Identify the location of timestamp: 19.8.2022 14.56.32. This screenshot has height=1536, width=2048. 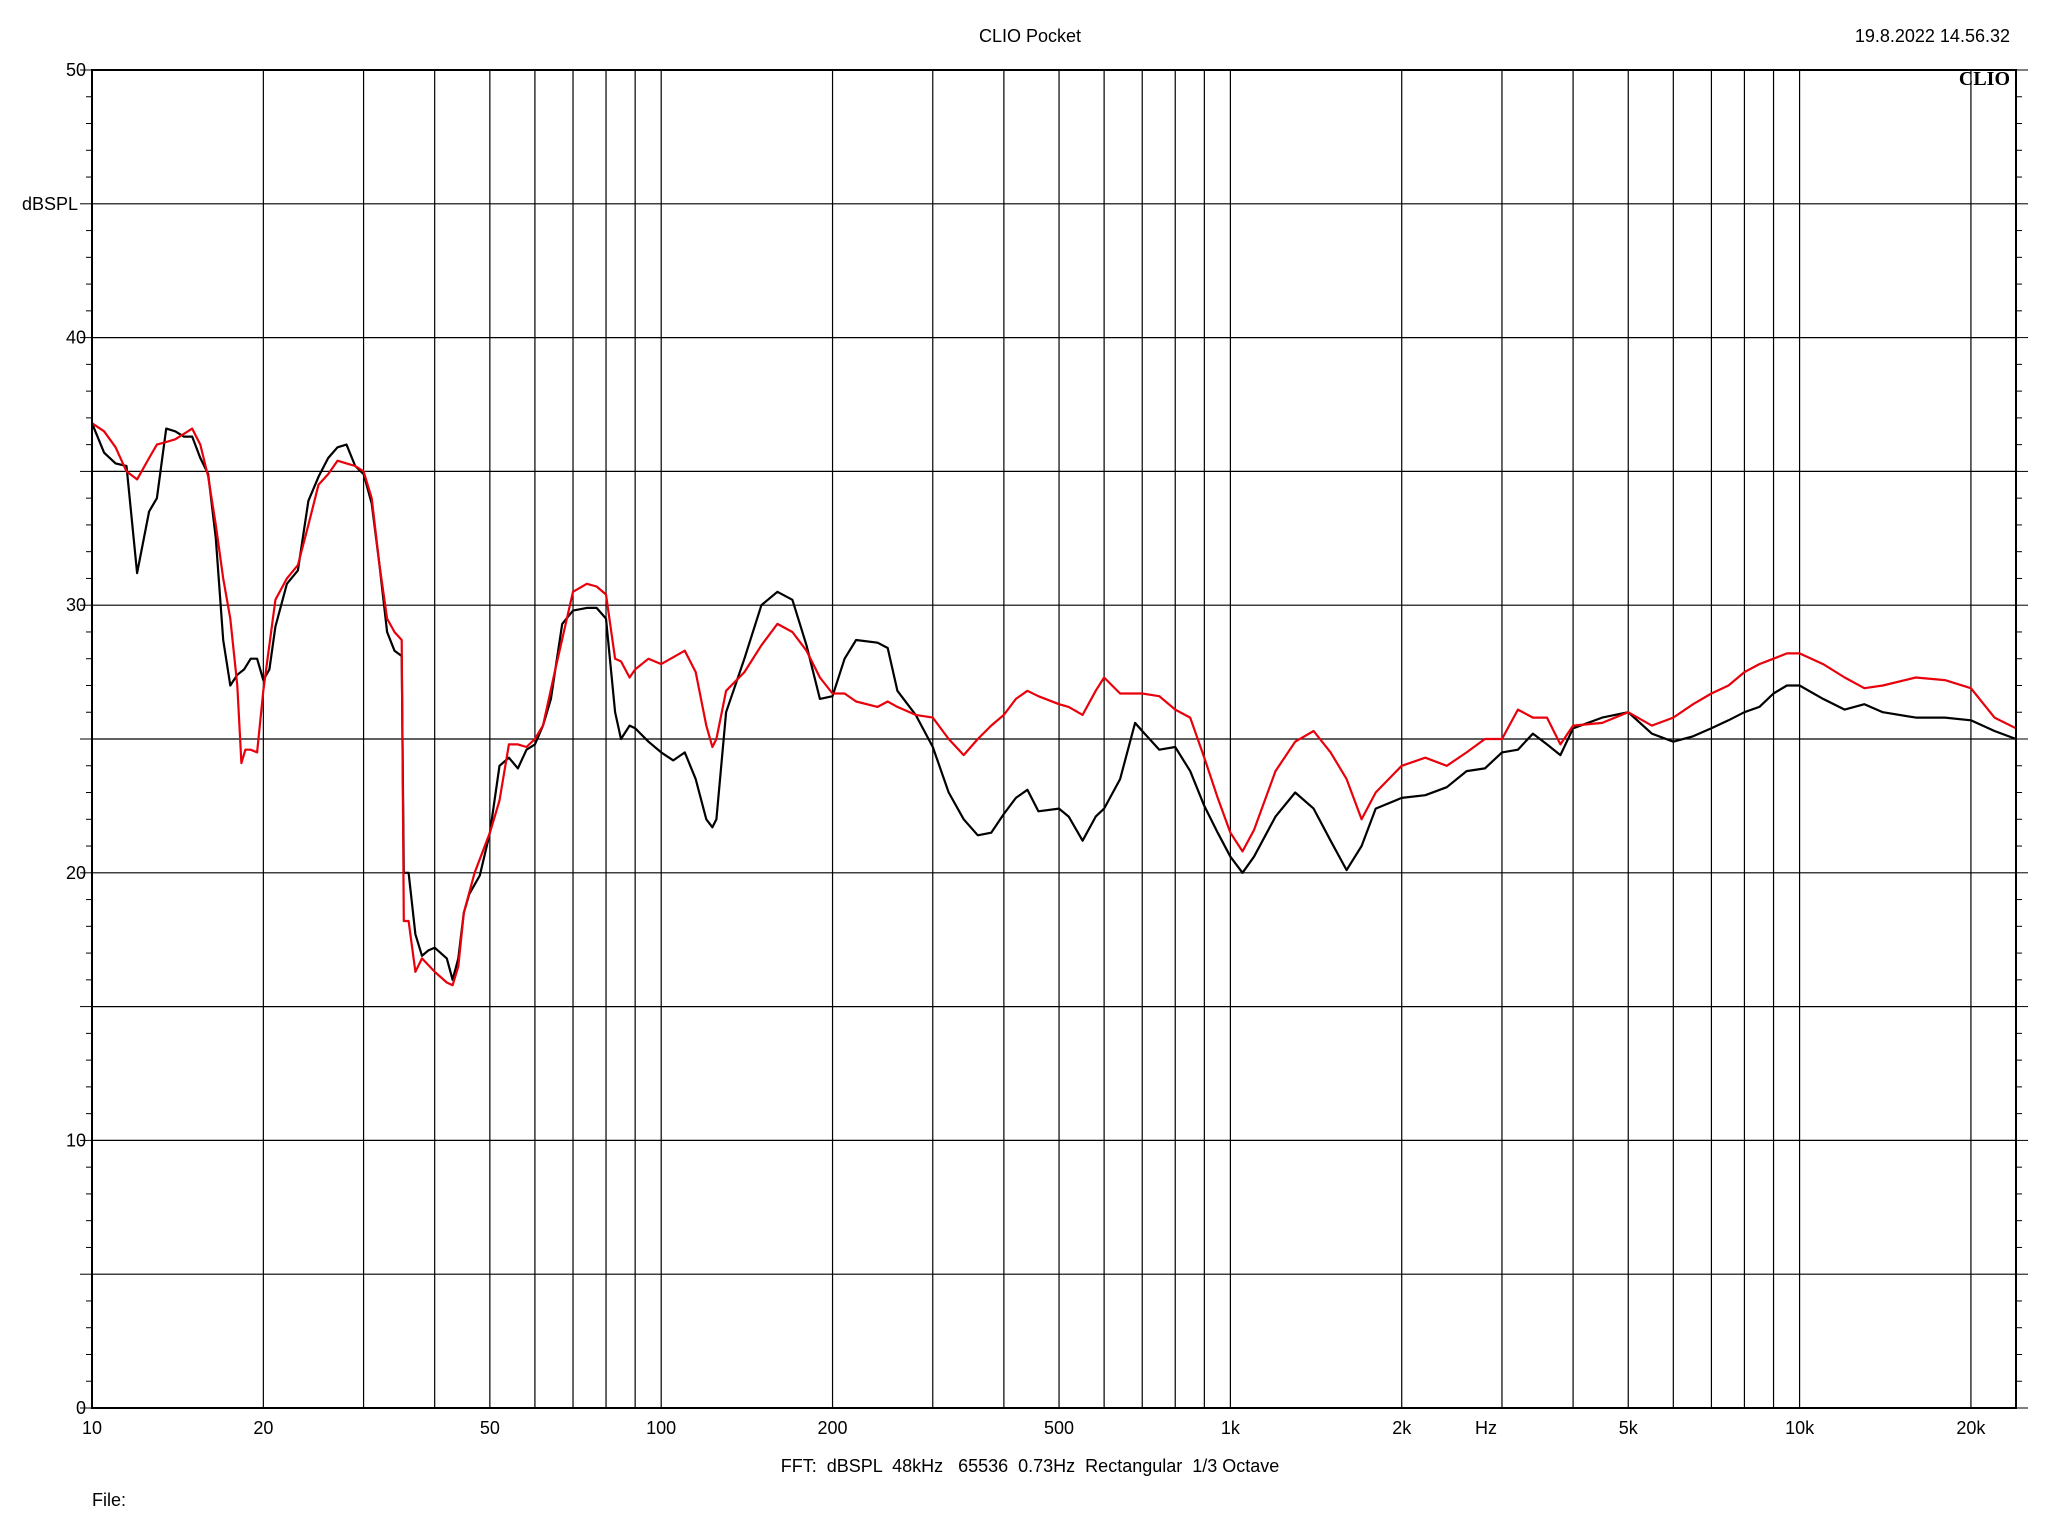
(1932, 36).